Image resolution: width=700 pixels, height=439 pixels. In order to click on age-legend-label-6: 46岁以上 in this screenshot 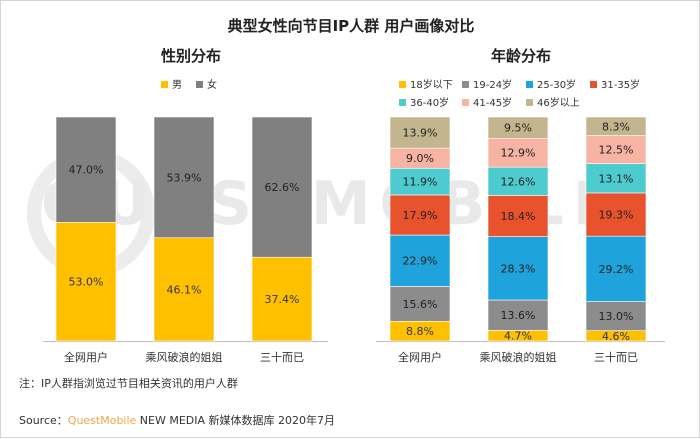, I will do `click(558, 103)`.